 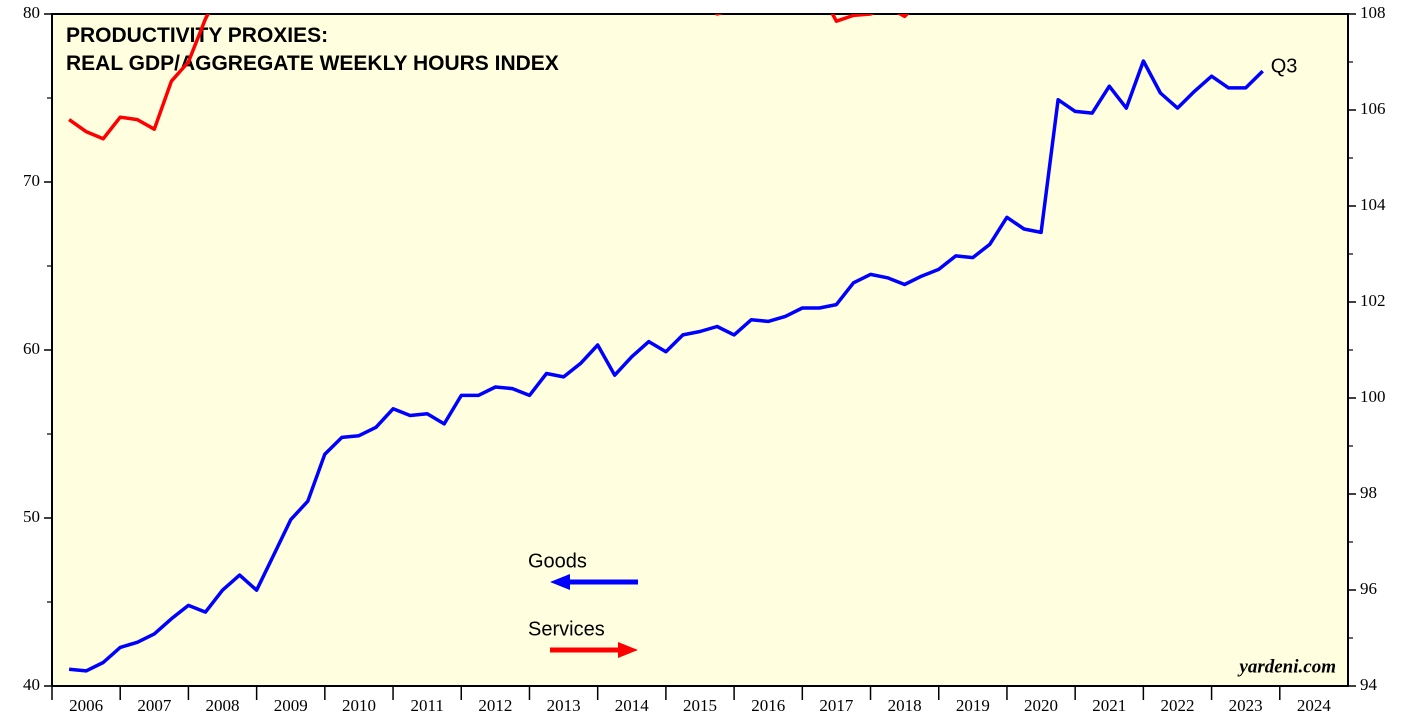 What do you see at coordinates (154, 705) in the screenshot?
I see `x-tick-label: 2007` at bounding box center [154, 705].